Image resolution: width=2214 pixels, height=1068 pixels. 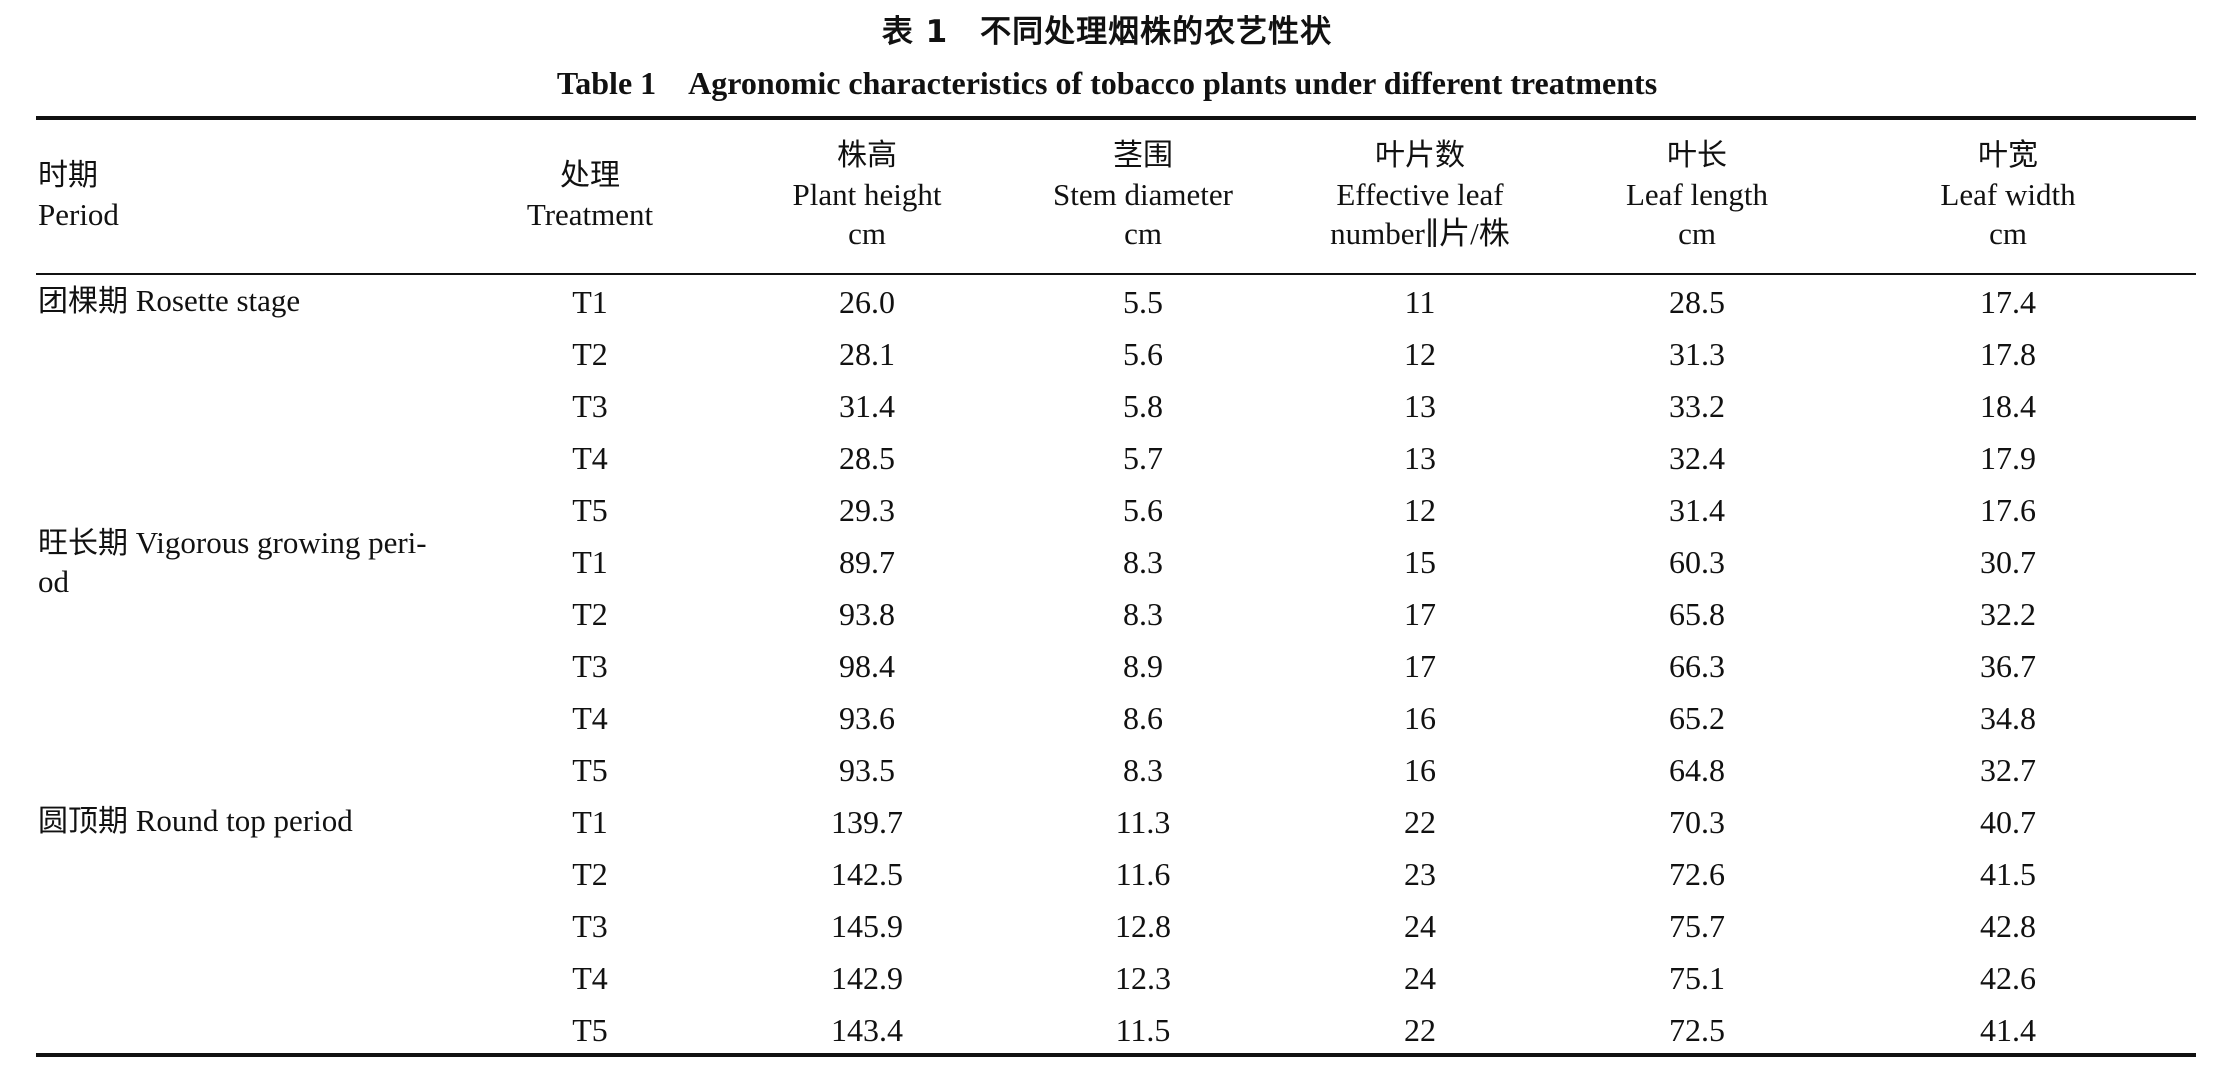 What do you see at coordinates (1697, 978) in the screenshot?
I see `cell-leaf-length: 75.1` at bounding box center [1697, 978].